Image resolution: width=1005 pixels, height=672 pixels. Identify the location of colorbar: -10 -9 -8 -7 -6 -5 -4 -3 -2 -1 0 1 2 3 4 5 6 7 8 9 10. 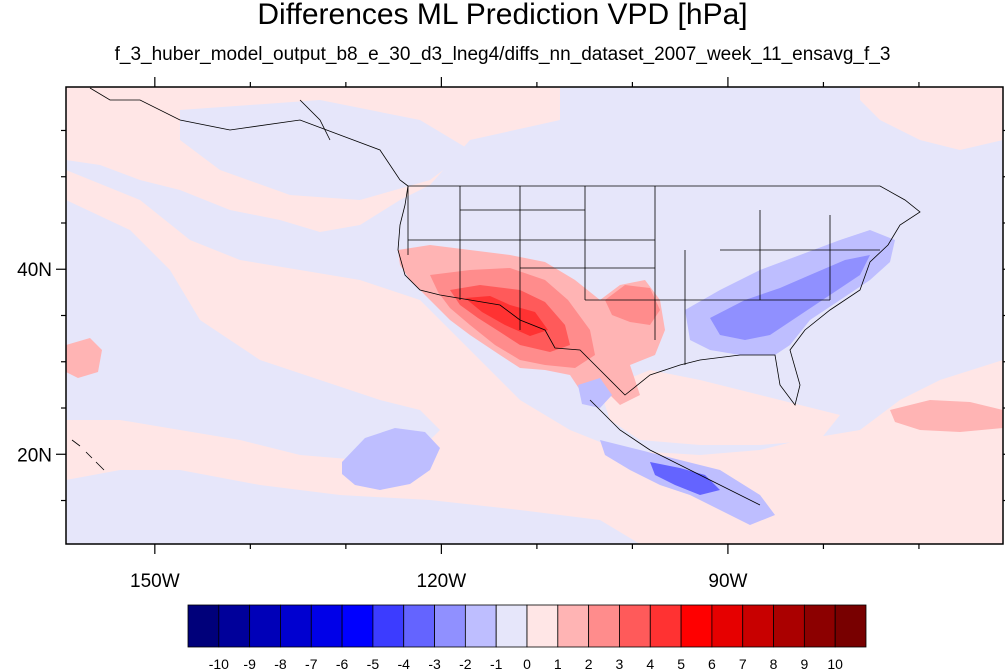
(527, 638).